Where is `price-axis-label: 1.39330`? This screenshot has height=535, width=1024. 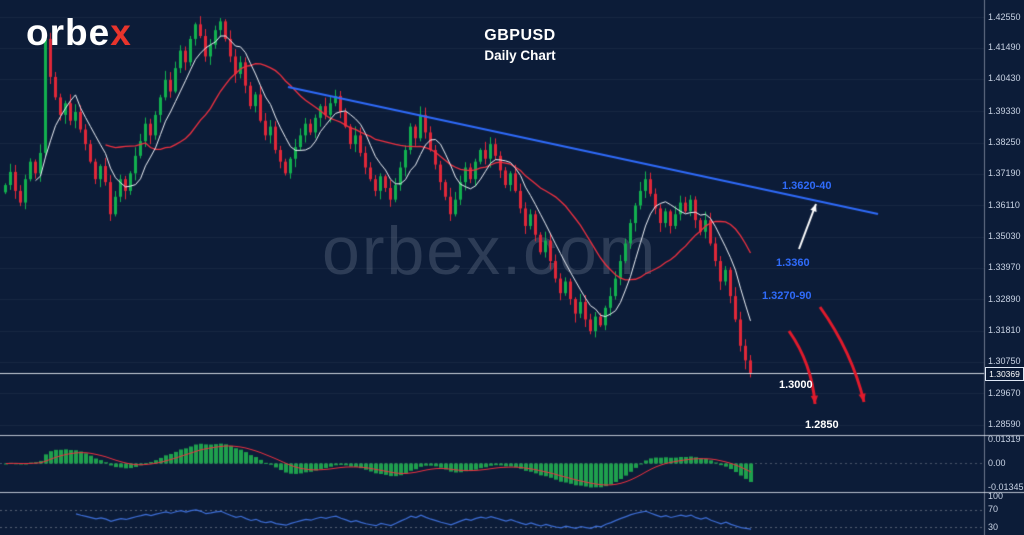
price-axis-label: 1.39330 is located at coordinates (1004, 110).